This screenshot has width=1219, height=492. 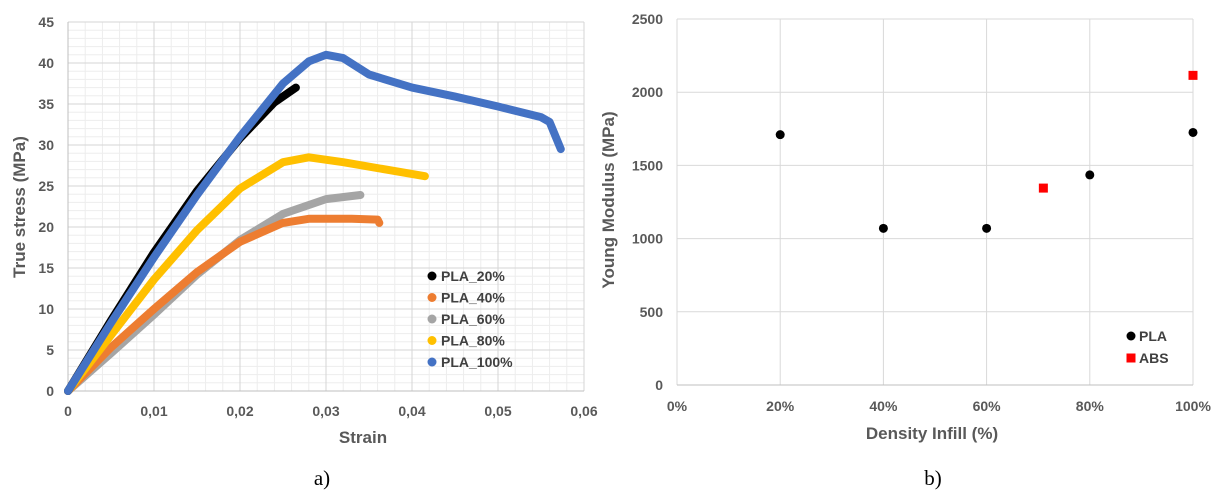 I want to click on y-tick-label: 1500, so click(x=647, y=165).